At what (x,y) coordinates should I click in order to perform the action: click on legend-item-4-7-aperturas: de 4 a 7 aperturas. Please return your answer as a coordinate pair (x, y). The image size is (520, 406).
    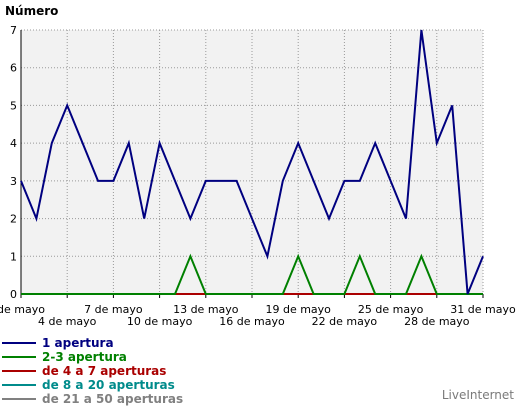
    Looking at the image, I should click on (122, 371).